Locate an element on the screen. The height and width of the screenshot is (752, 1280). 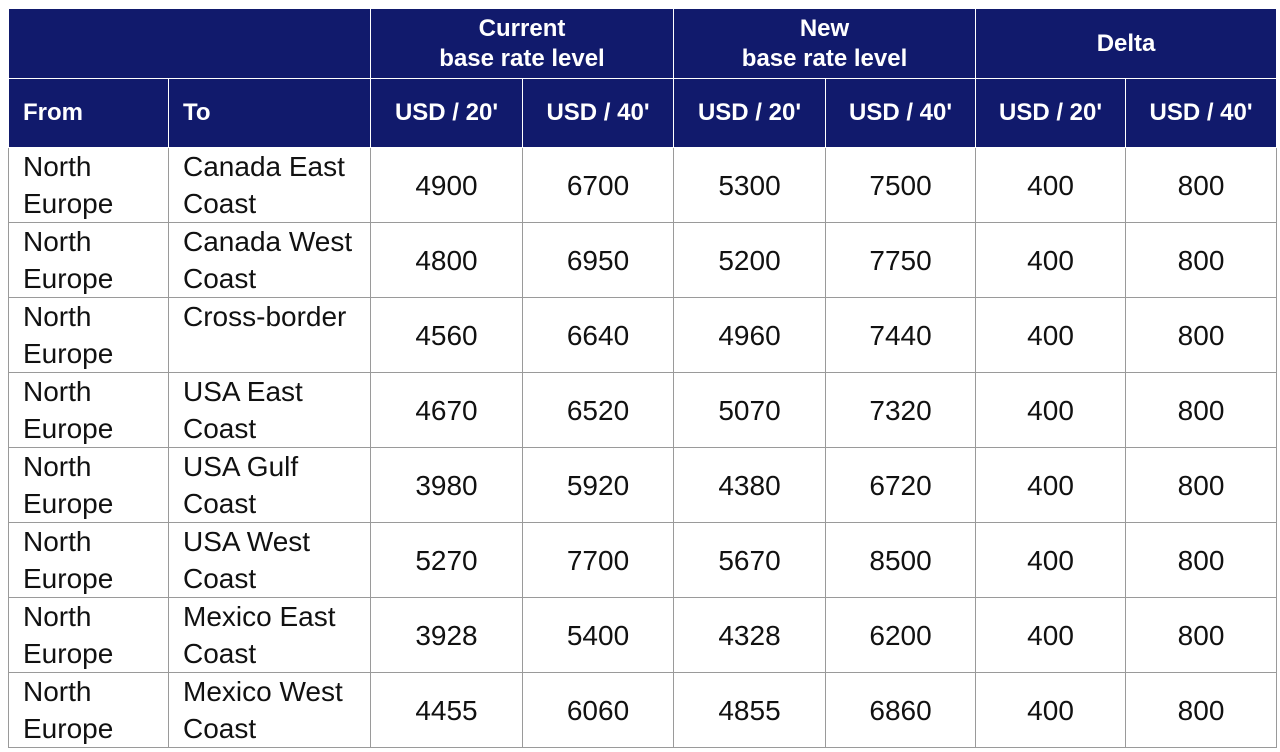
rate-cell: 4855 is located at coordinates (750, 710).